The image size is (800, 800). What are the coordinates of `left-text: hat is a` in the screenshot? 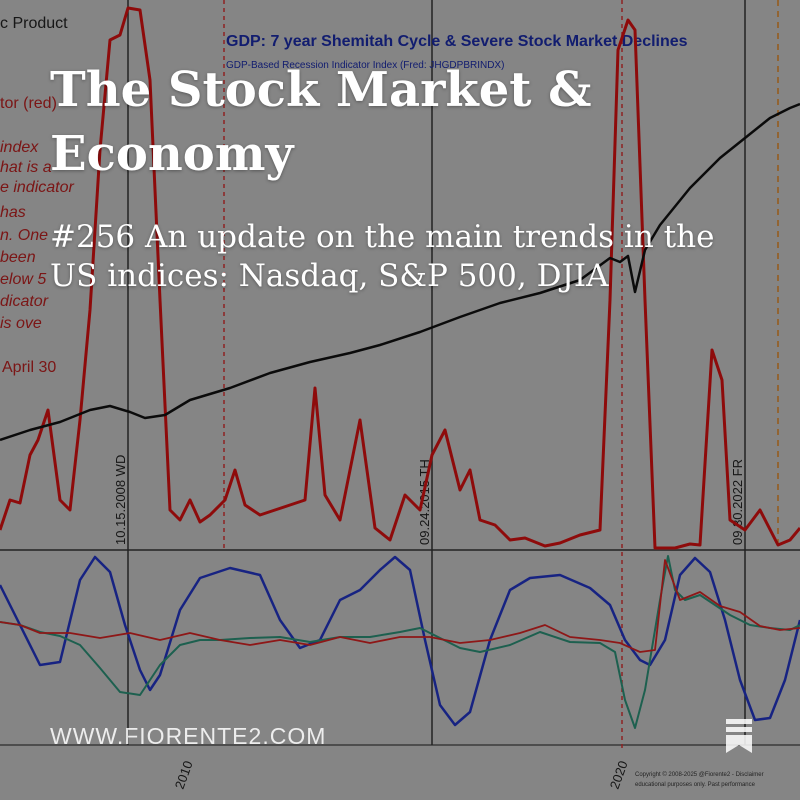 It's located at (26, 167).